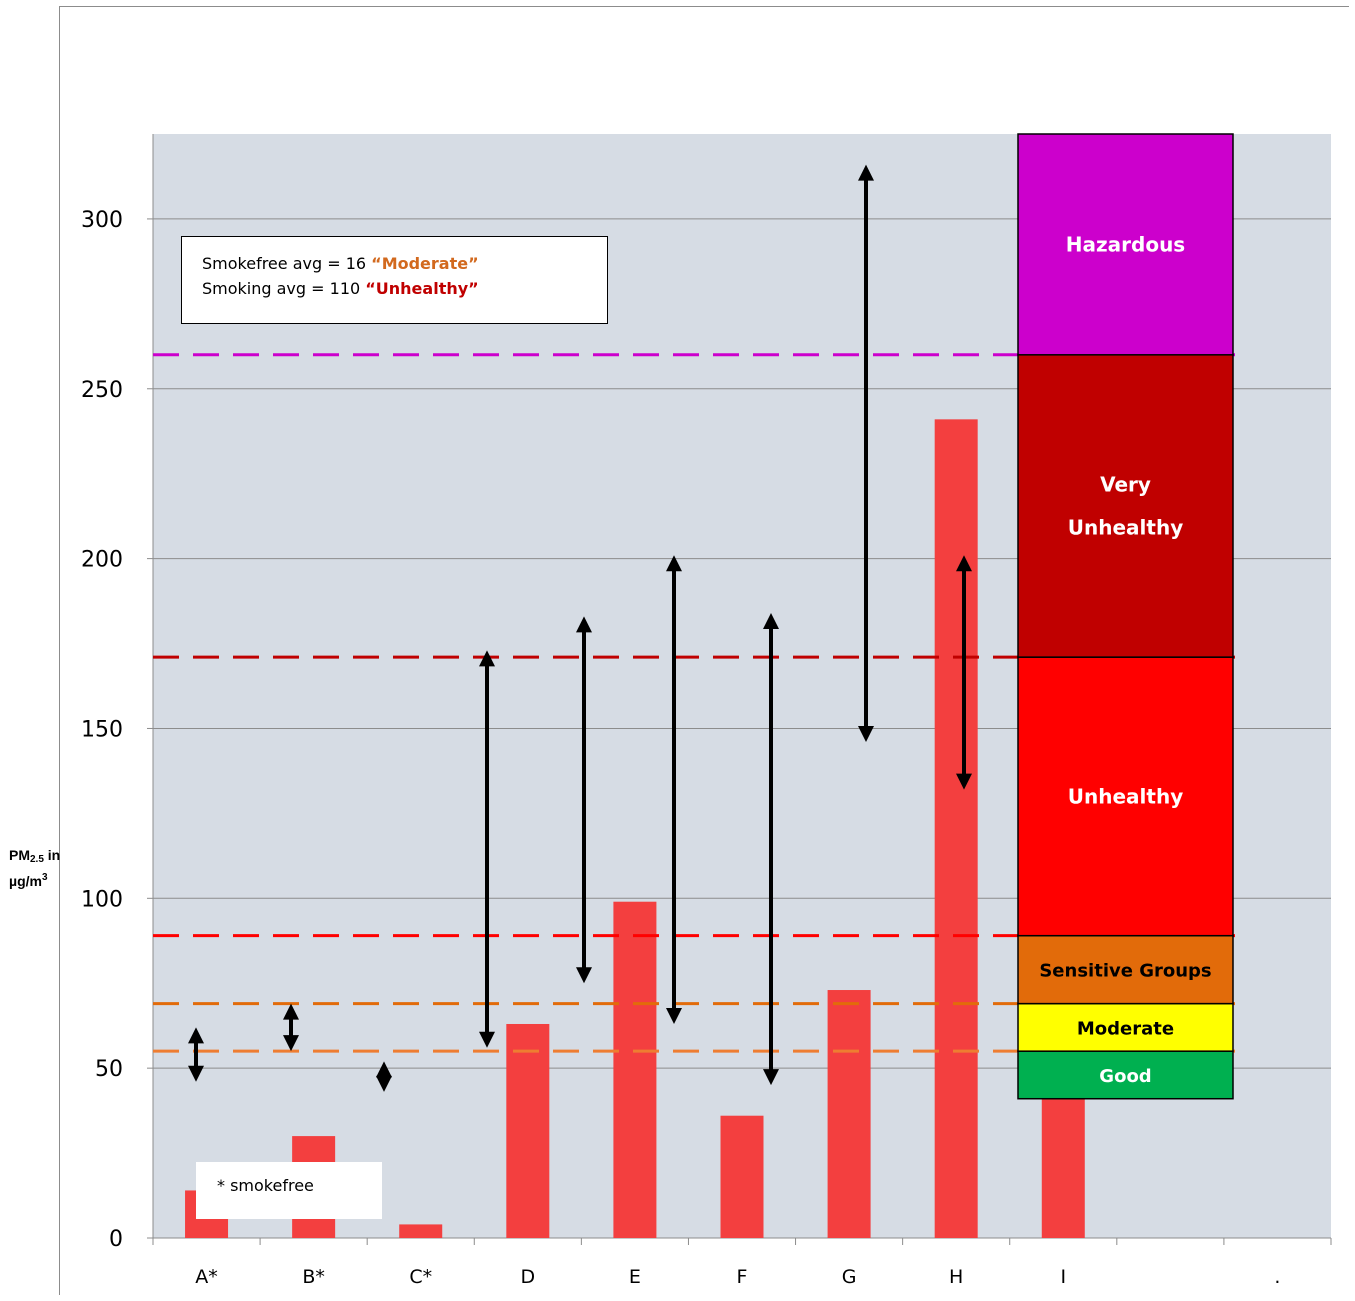  Describe the element at coordinates (102, 220) in the screenshot. I see `y-tick-label: 300` at that location.